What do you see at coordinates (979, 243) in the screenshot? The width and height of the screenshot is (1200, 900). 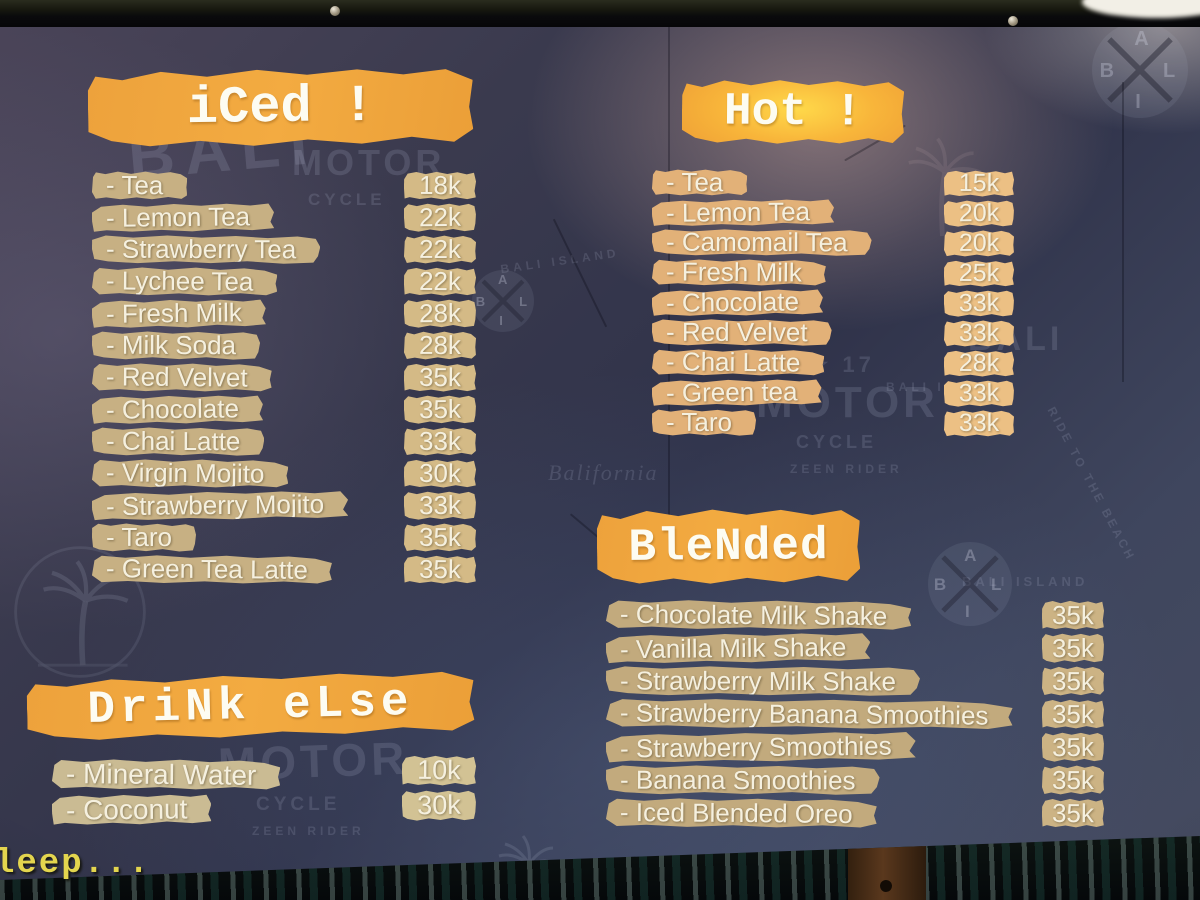 I see `menu-price-hot-2: 20k` at bounding box center [979, 243].